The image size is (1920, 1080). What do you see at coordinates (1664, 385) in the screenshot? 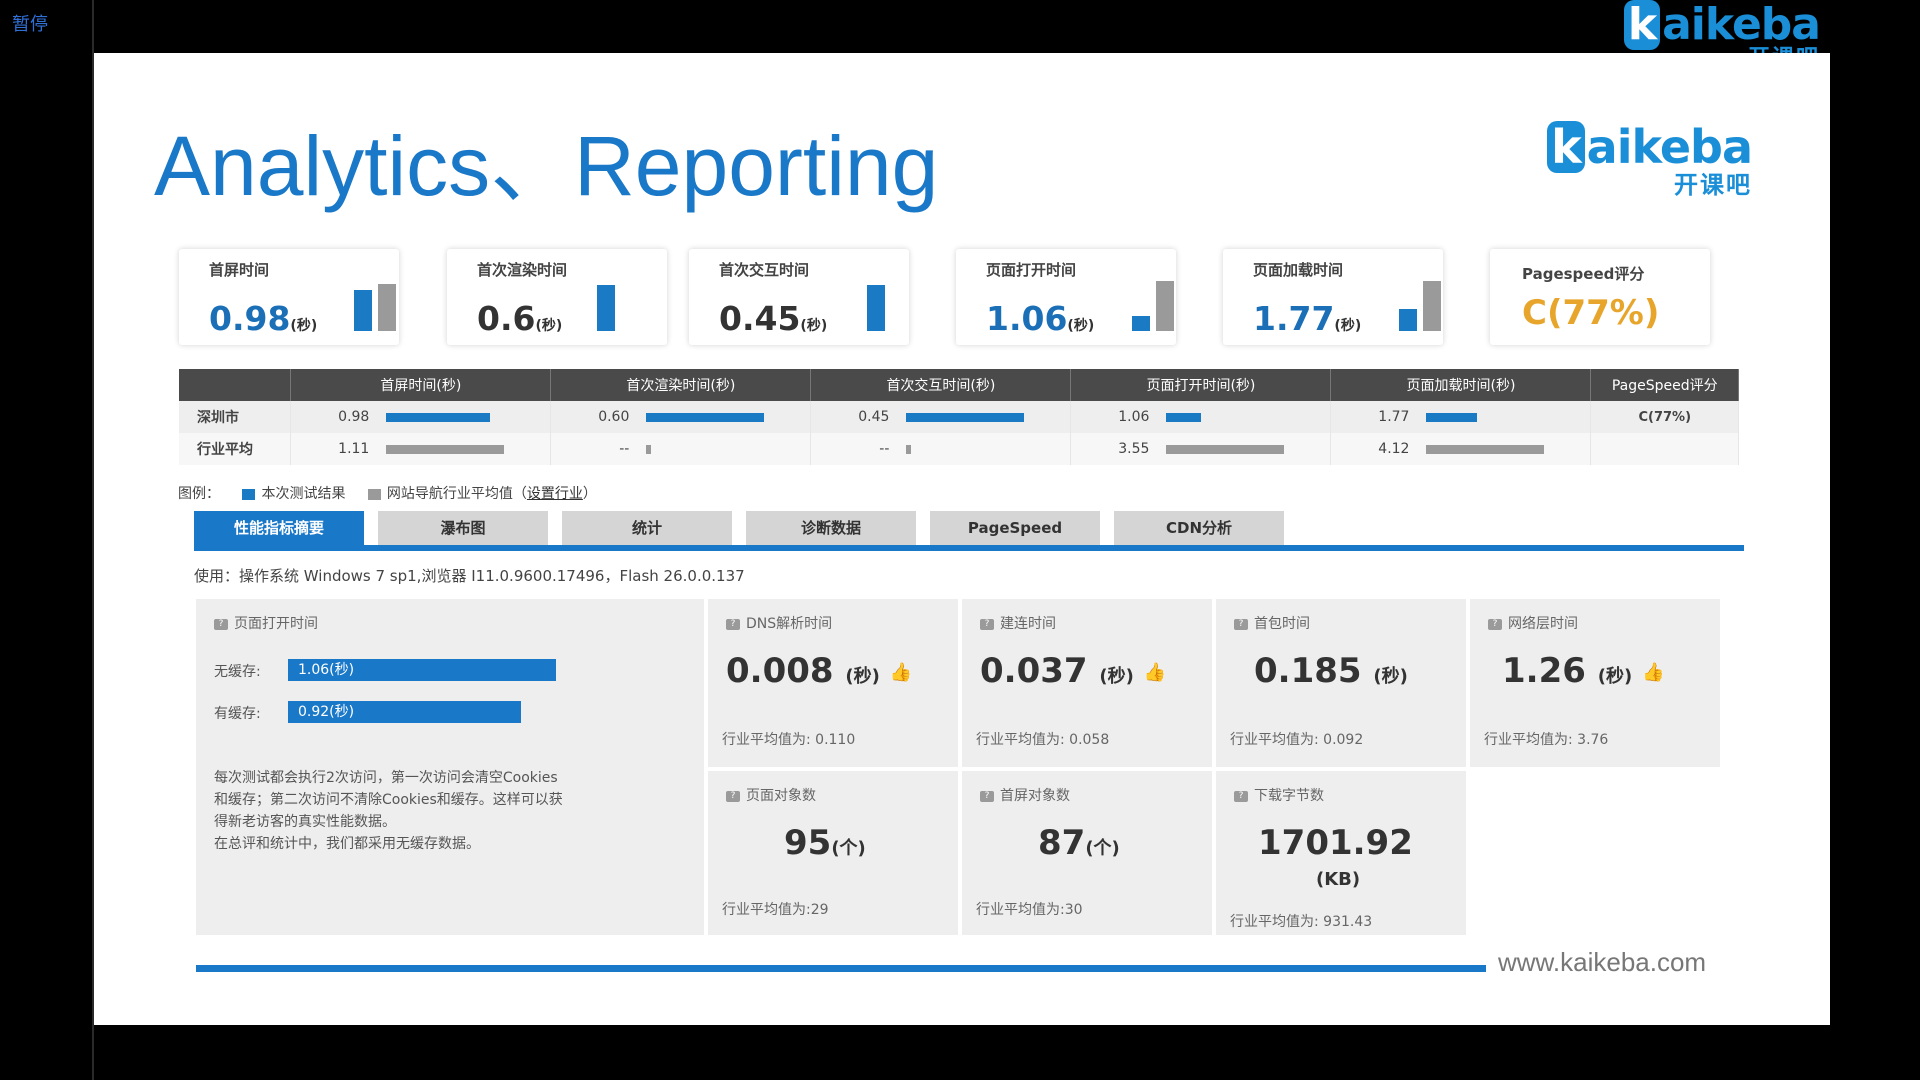
I see `column-header: PageSpeed评分` at bounding box center [1664, 385].